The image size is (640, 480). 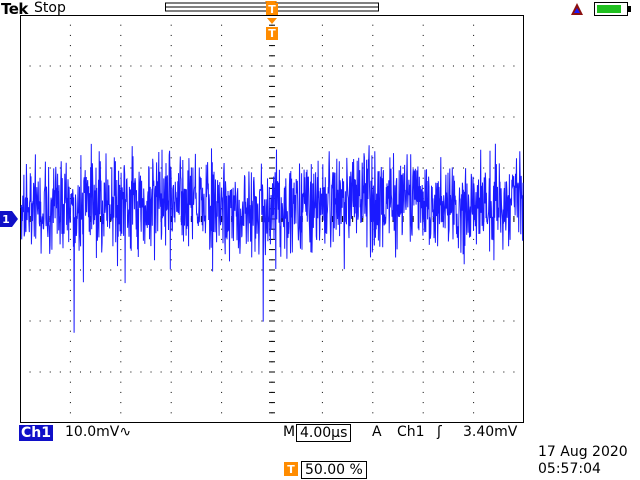 What do you see at coordinates (334, 470) in the screenshot?
I see `horizontal-position-readout: 50.00 %` at bounding box center [334, 470].